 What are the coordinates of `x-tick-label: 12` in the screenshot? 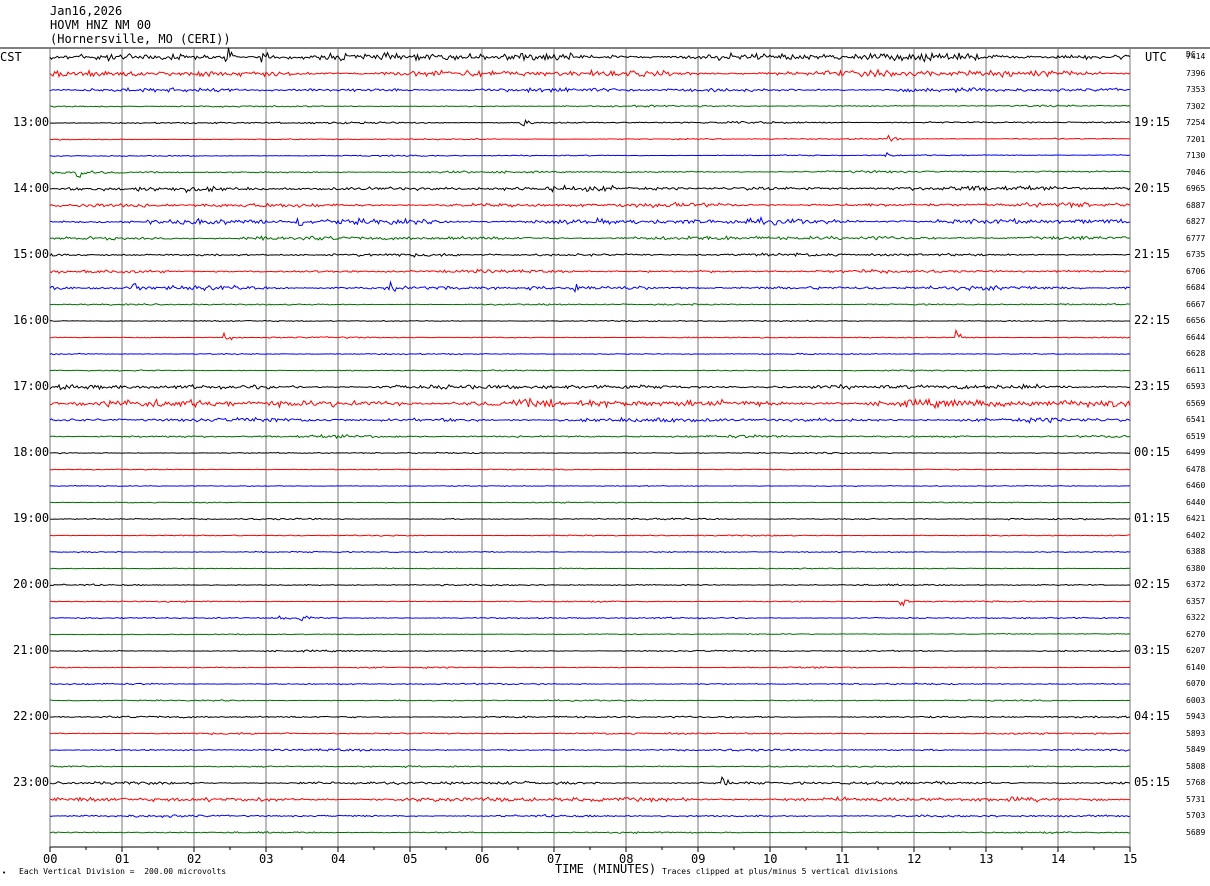 It's located at (914, 859).